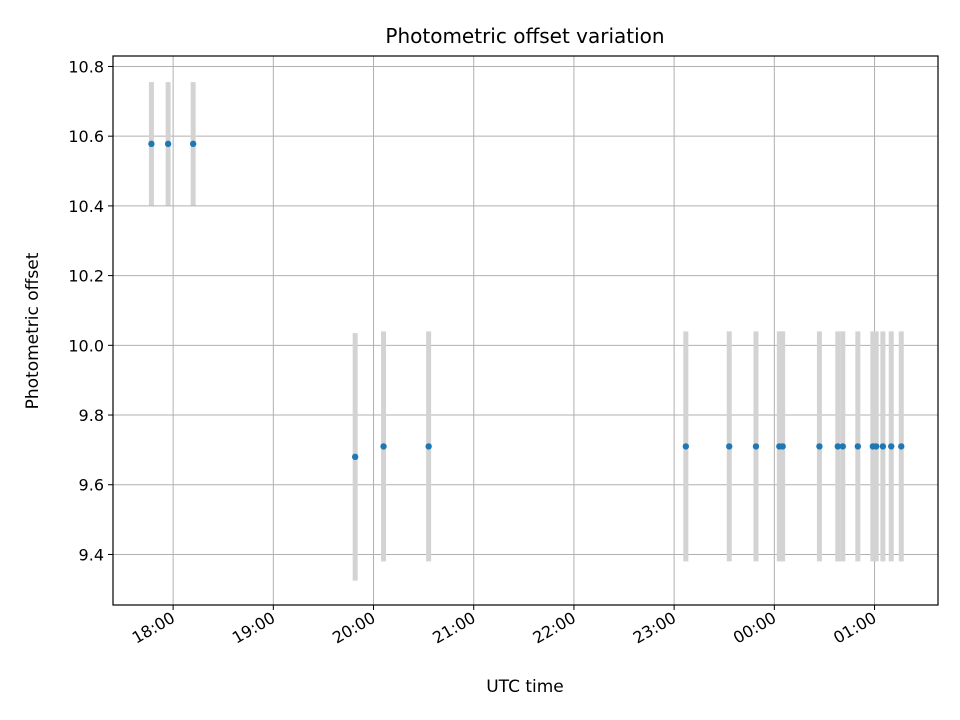  What do you see at coordinates (91, 415) in the screenshot?
I see `y-tick-label: 9.8` at bounding box center [91, 415].